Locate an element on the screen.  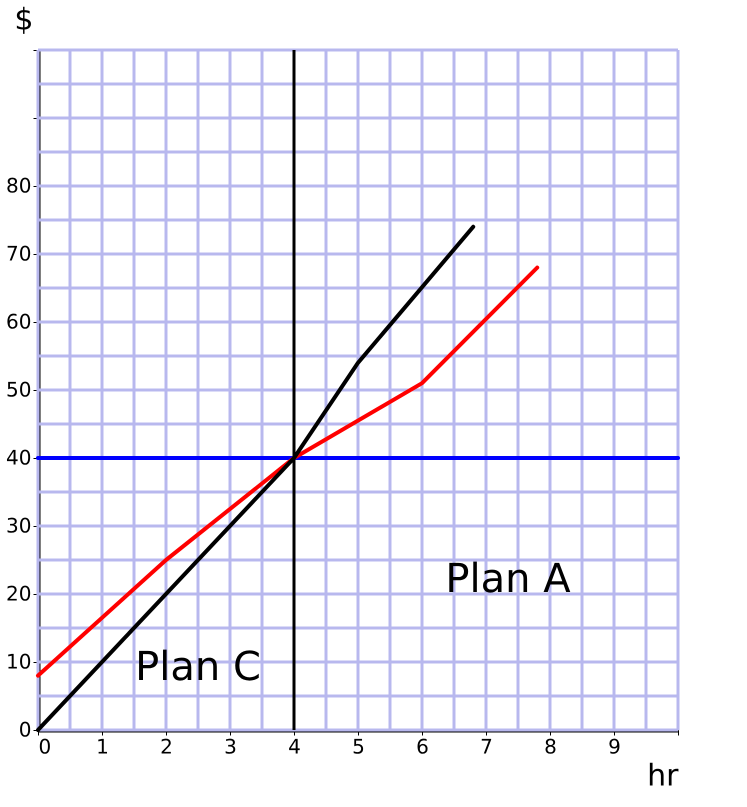
annotation: Plan C is located at coordinates (198, 667).